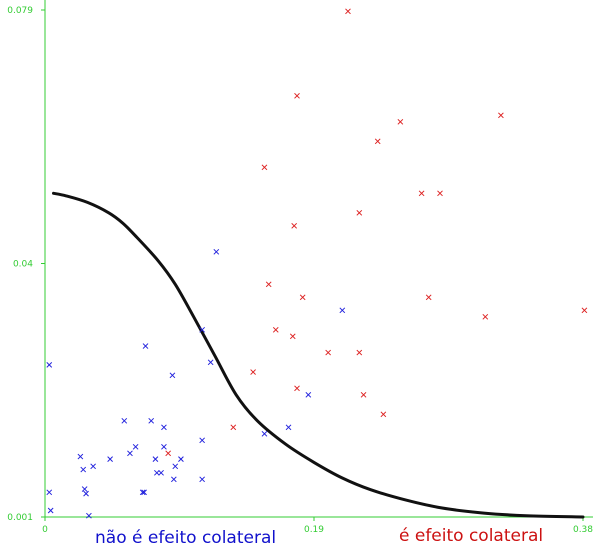 Image resolution: width=600 pixels, height=547 pixels. What do you see at coordinates (45, 530) in the screenshot?
I see `x-tick-label: 0` at bounding box center [45, 530].